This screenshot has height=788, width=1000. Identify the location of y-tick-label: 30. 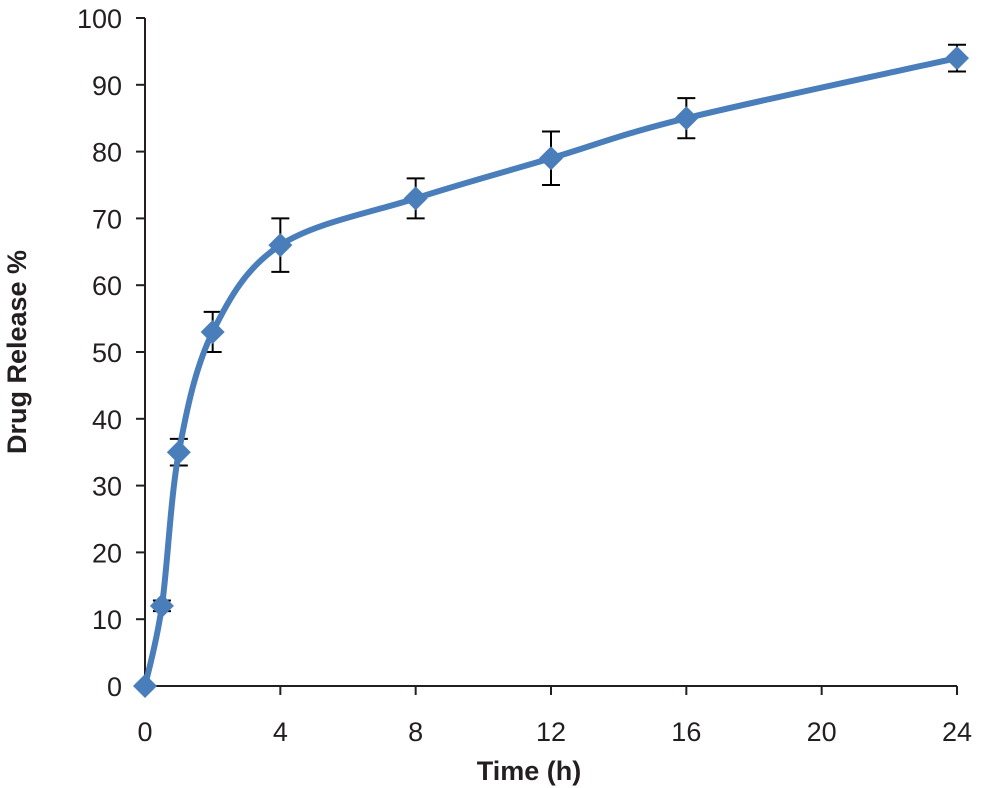
(107, 487).